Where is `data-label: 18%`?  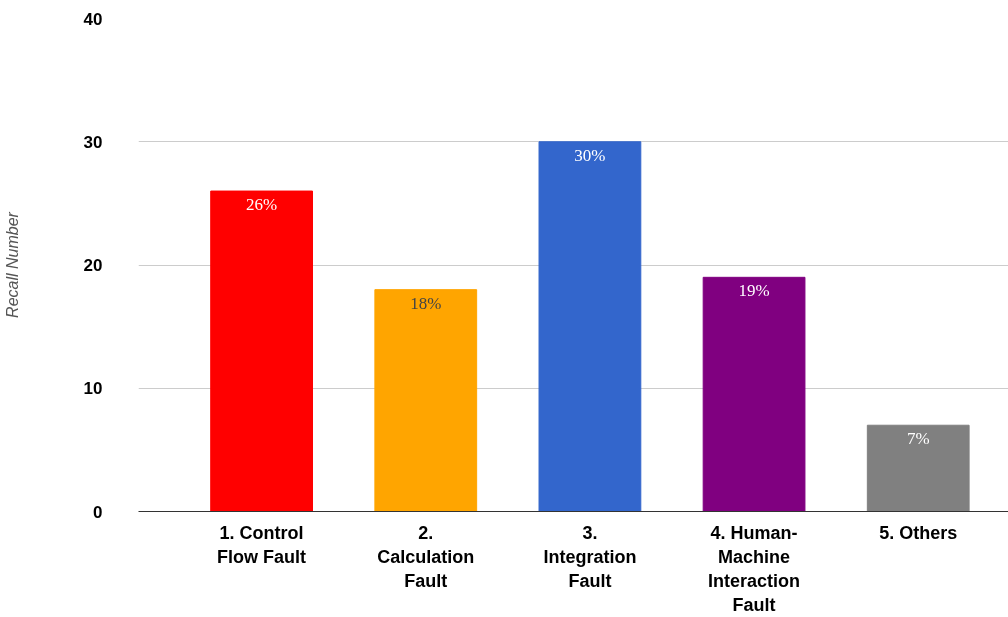
data-label: 18% is located at coordinates (426, 303).